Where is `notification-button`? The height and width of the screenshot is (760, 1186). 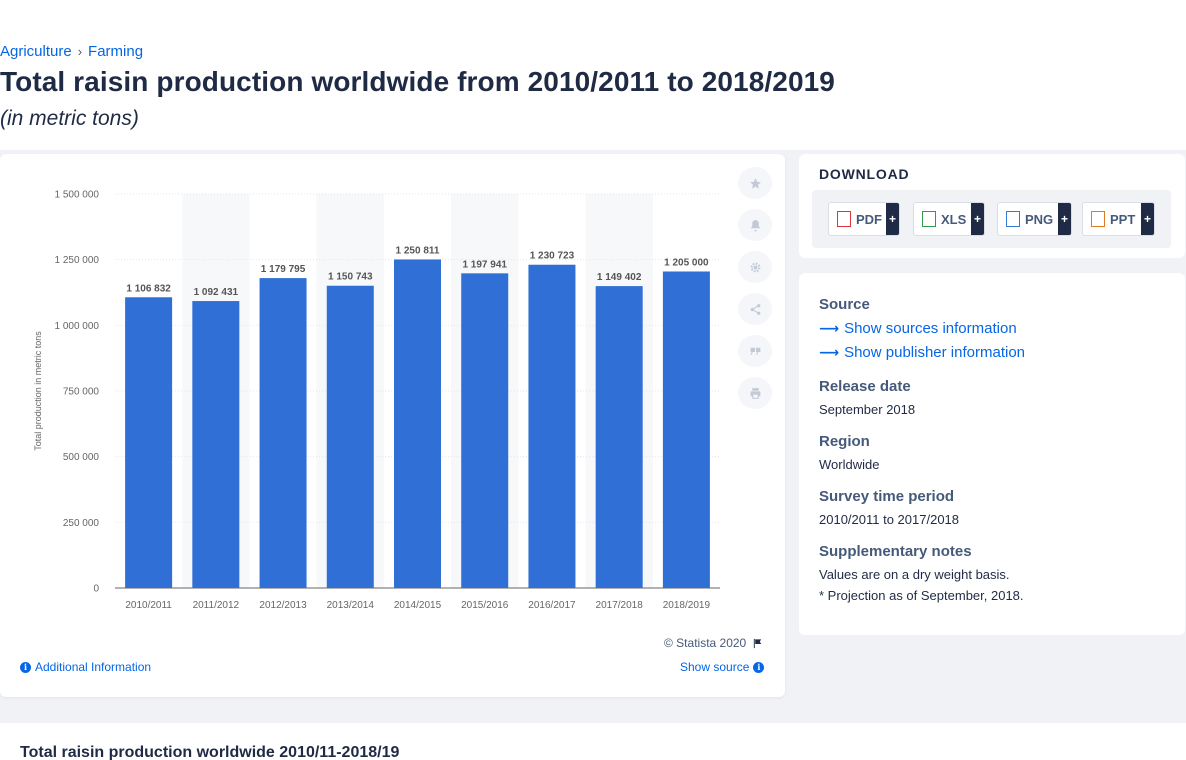
notification-button is located at coordinates (755, 225).